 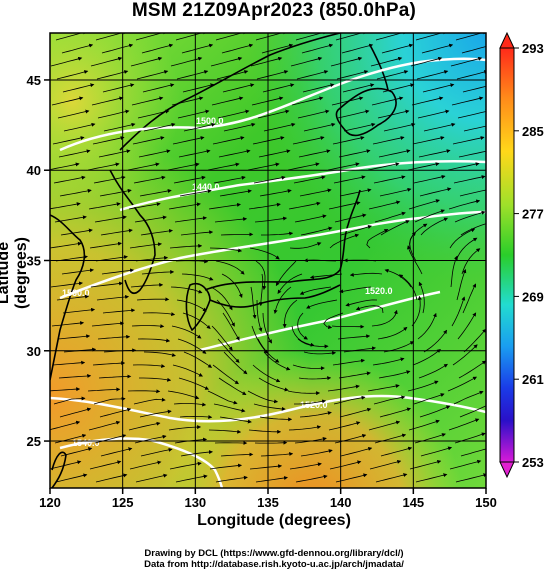 I want to click on y-tick-label: 25, so click(x=34, y=441).